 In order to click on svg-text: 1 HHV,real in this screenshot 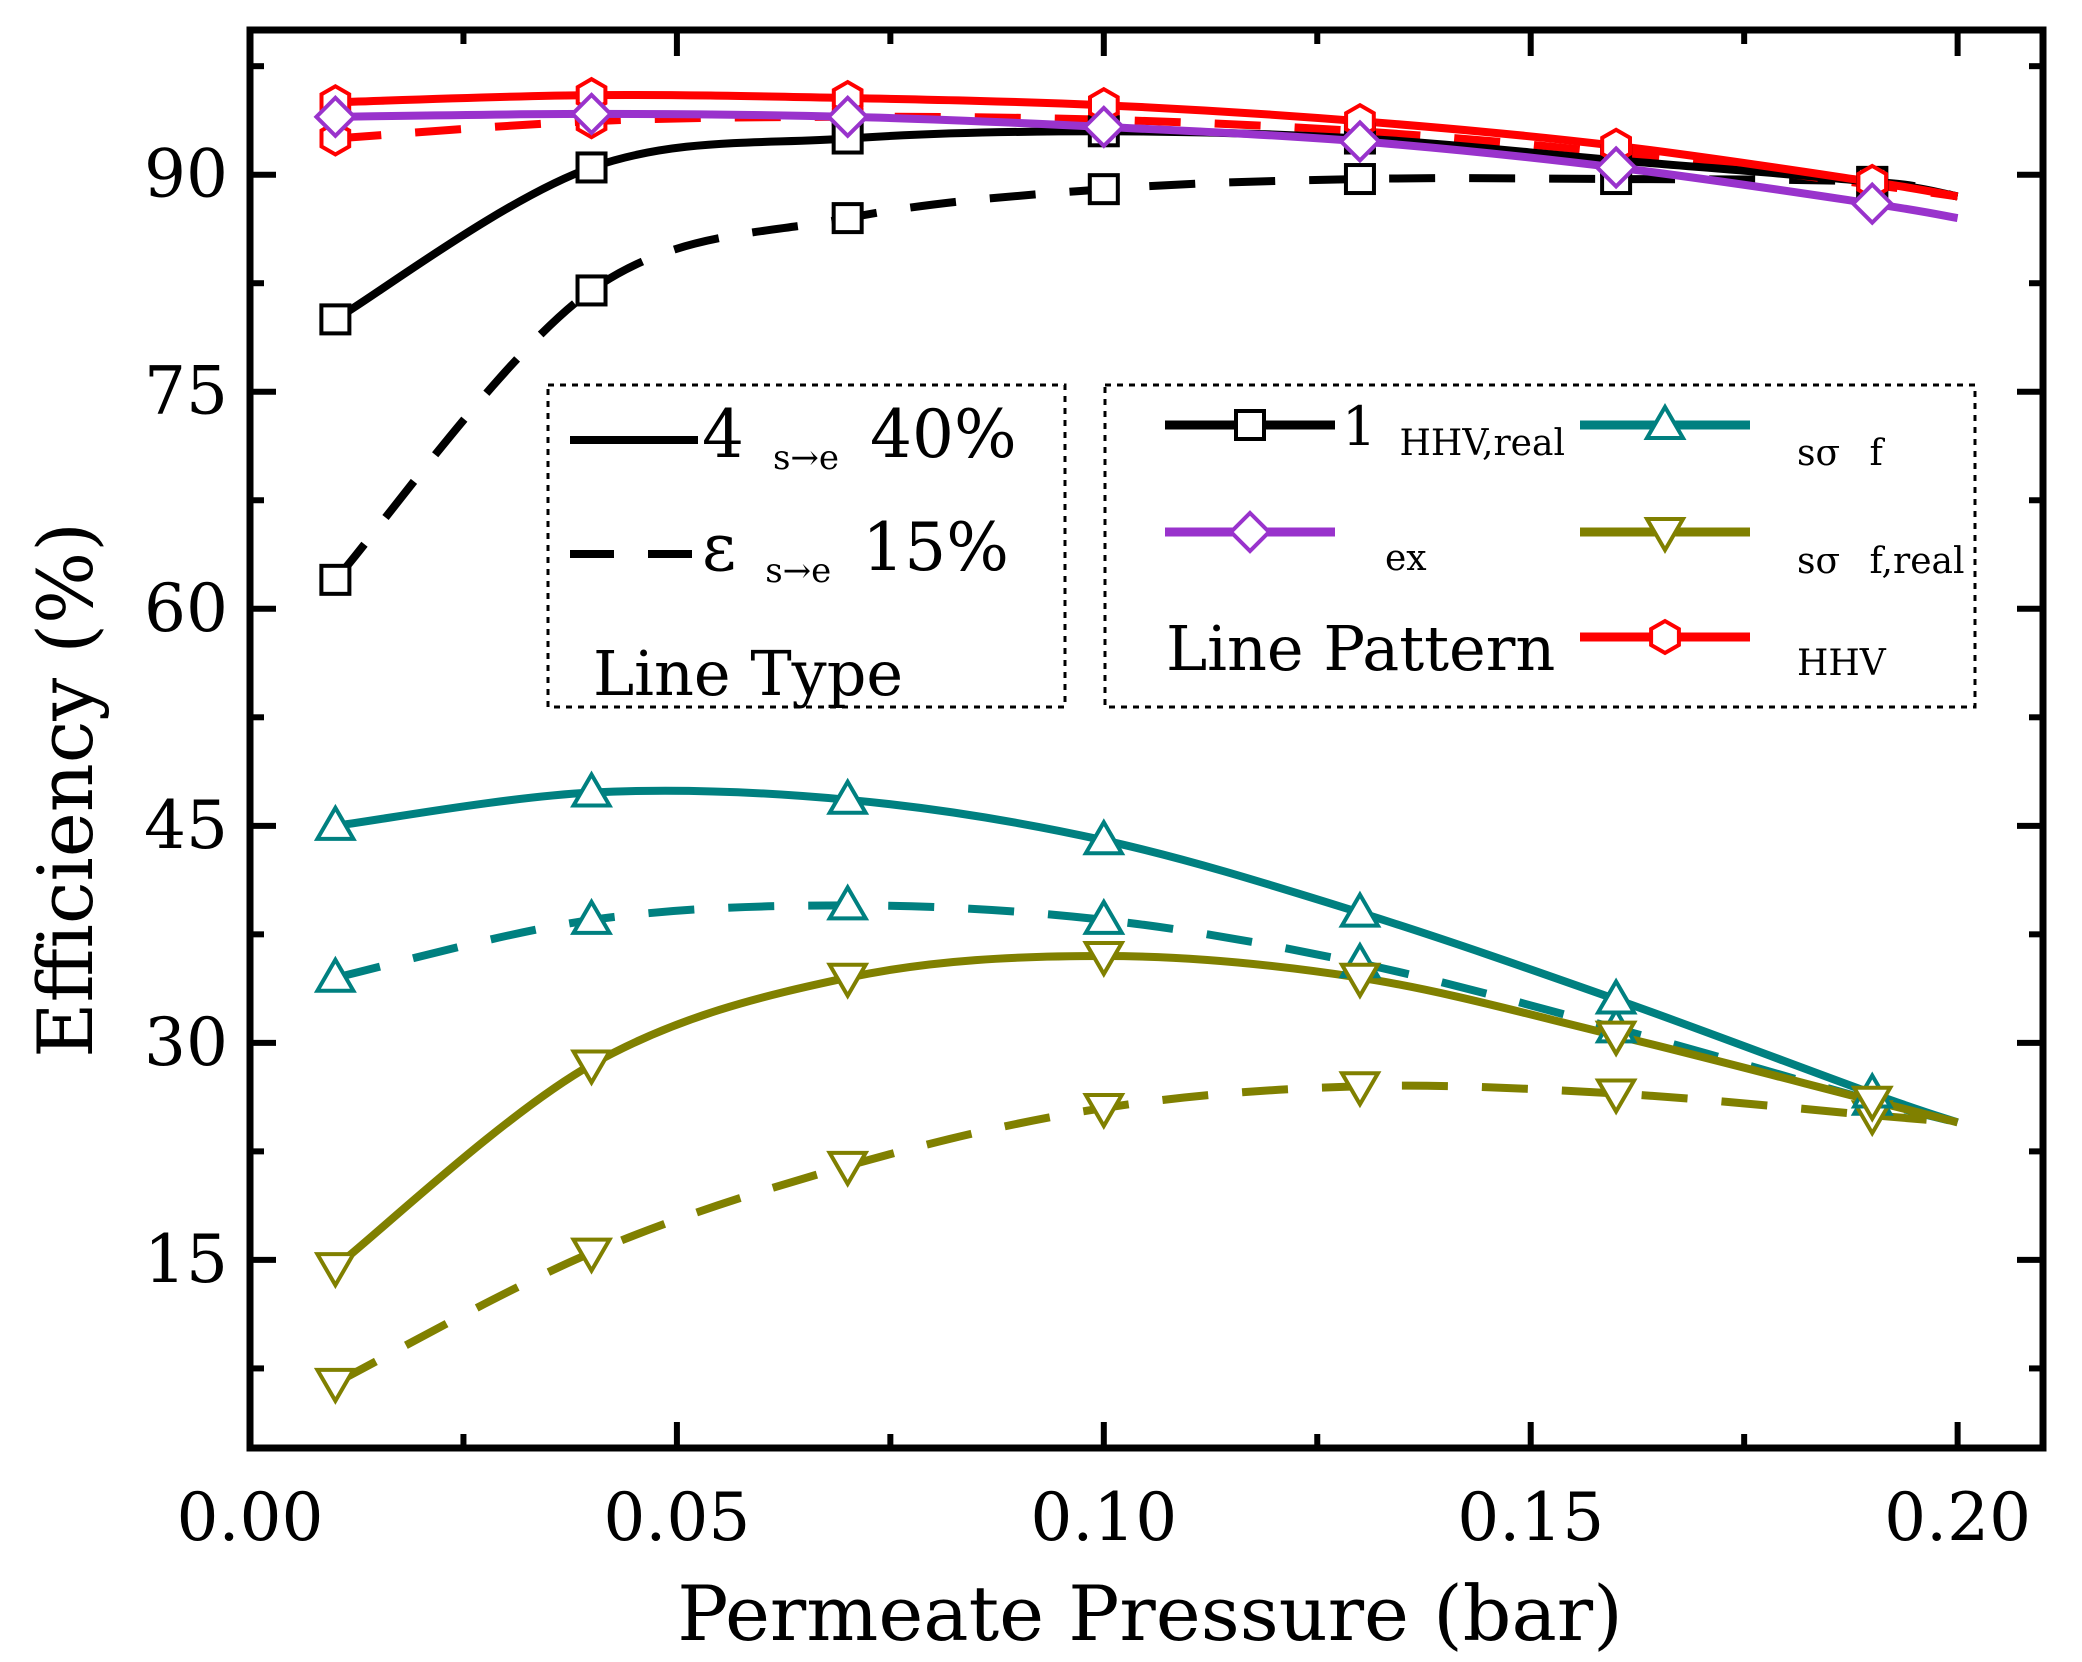, I will do `click(1453, 429)`.